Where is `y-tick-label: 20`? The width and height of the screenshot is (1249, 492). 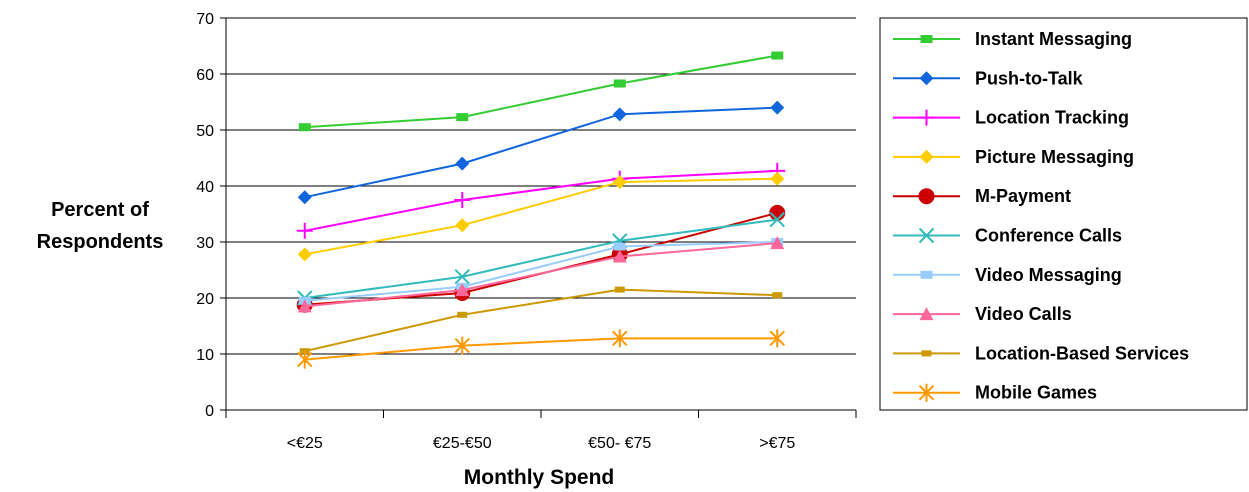
y-tick-label: 20 is located at coordinates (205, 299).